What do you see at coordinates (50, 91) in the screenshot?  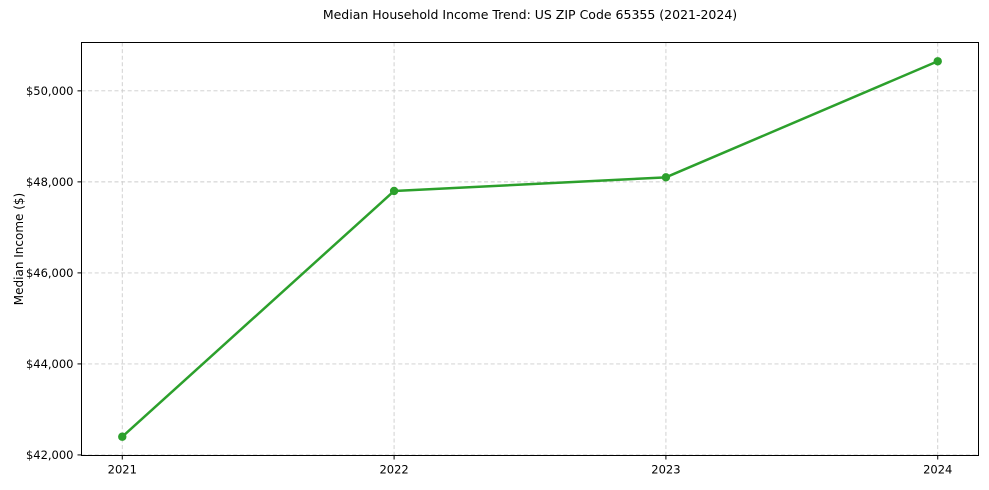 I see `y-tick-label: $50,000` at bounding box center [50, 91].